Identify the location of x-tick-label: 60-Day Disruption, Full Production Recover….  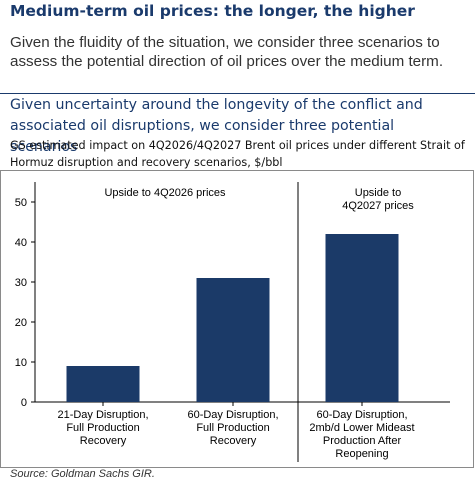
(232, 428).